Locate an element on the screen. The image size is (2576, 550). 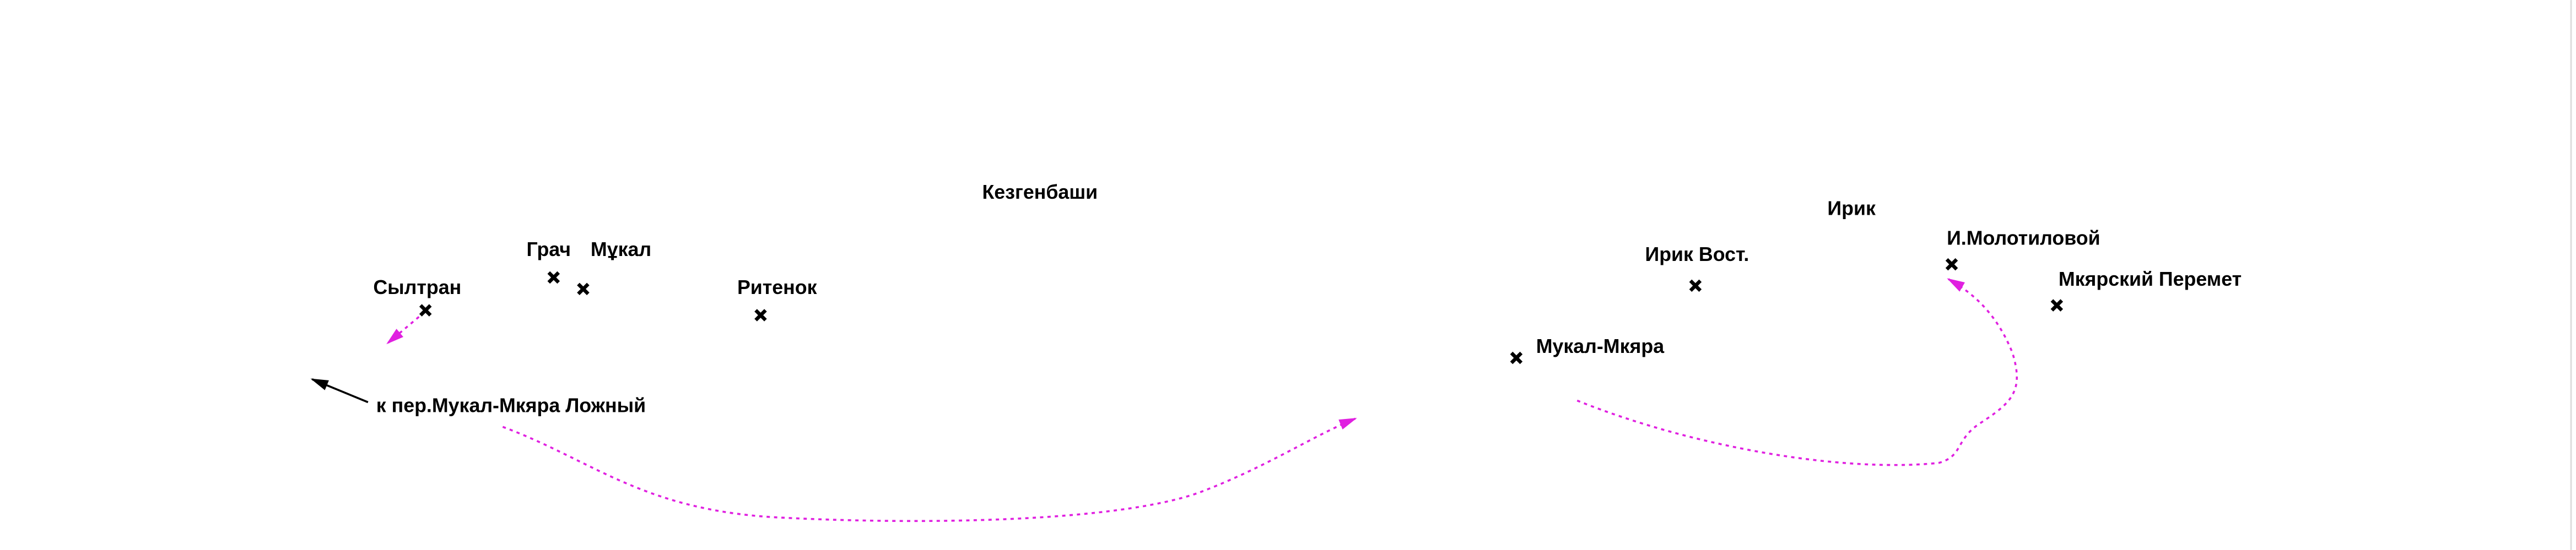
place-label: Мұкал is located at coordinates (621, 249).